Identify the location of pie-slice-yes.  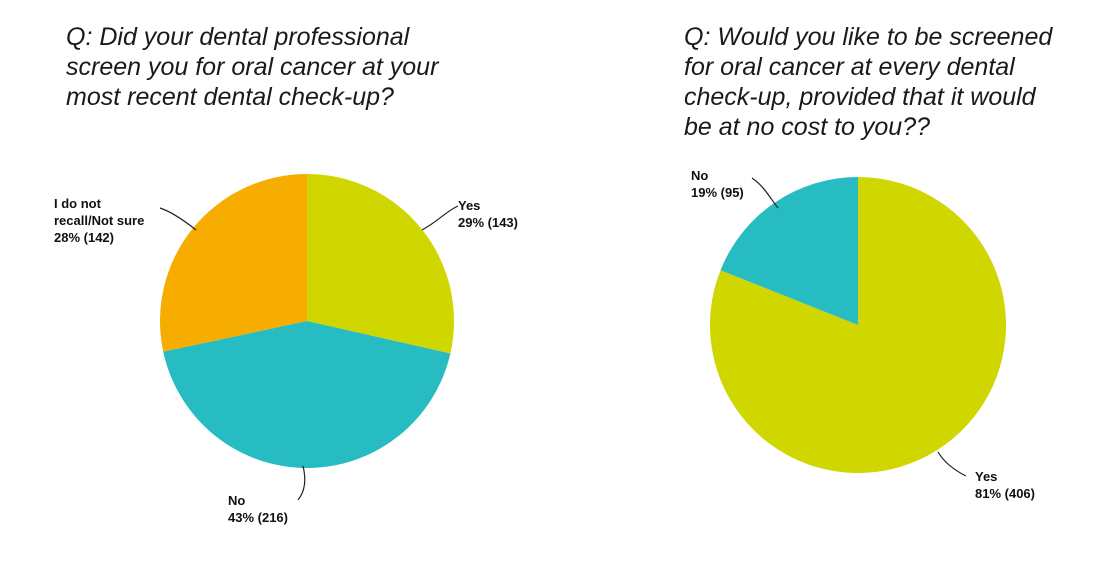
(380, 264).